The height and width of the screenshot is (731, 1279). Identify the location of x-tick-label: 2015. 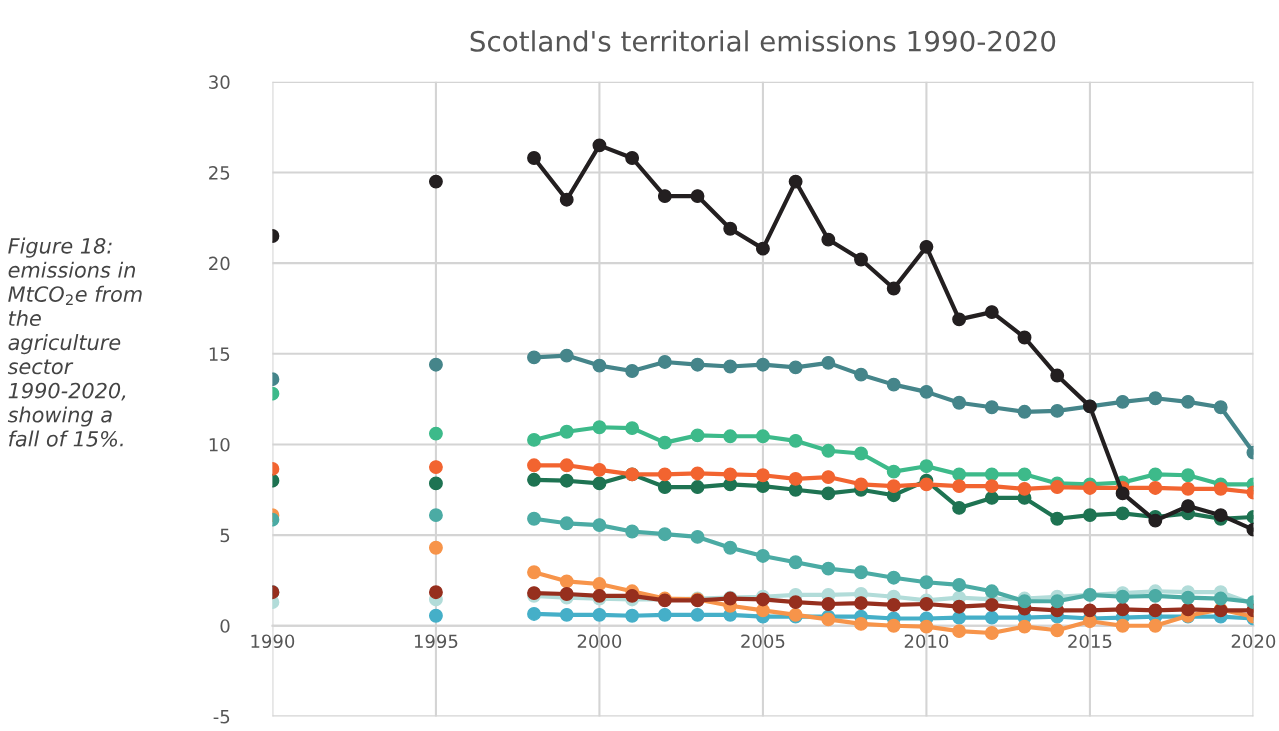
(1090, 641).